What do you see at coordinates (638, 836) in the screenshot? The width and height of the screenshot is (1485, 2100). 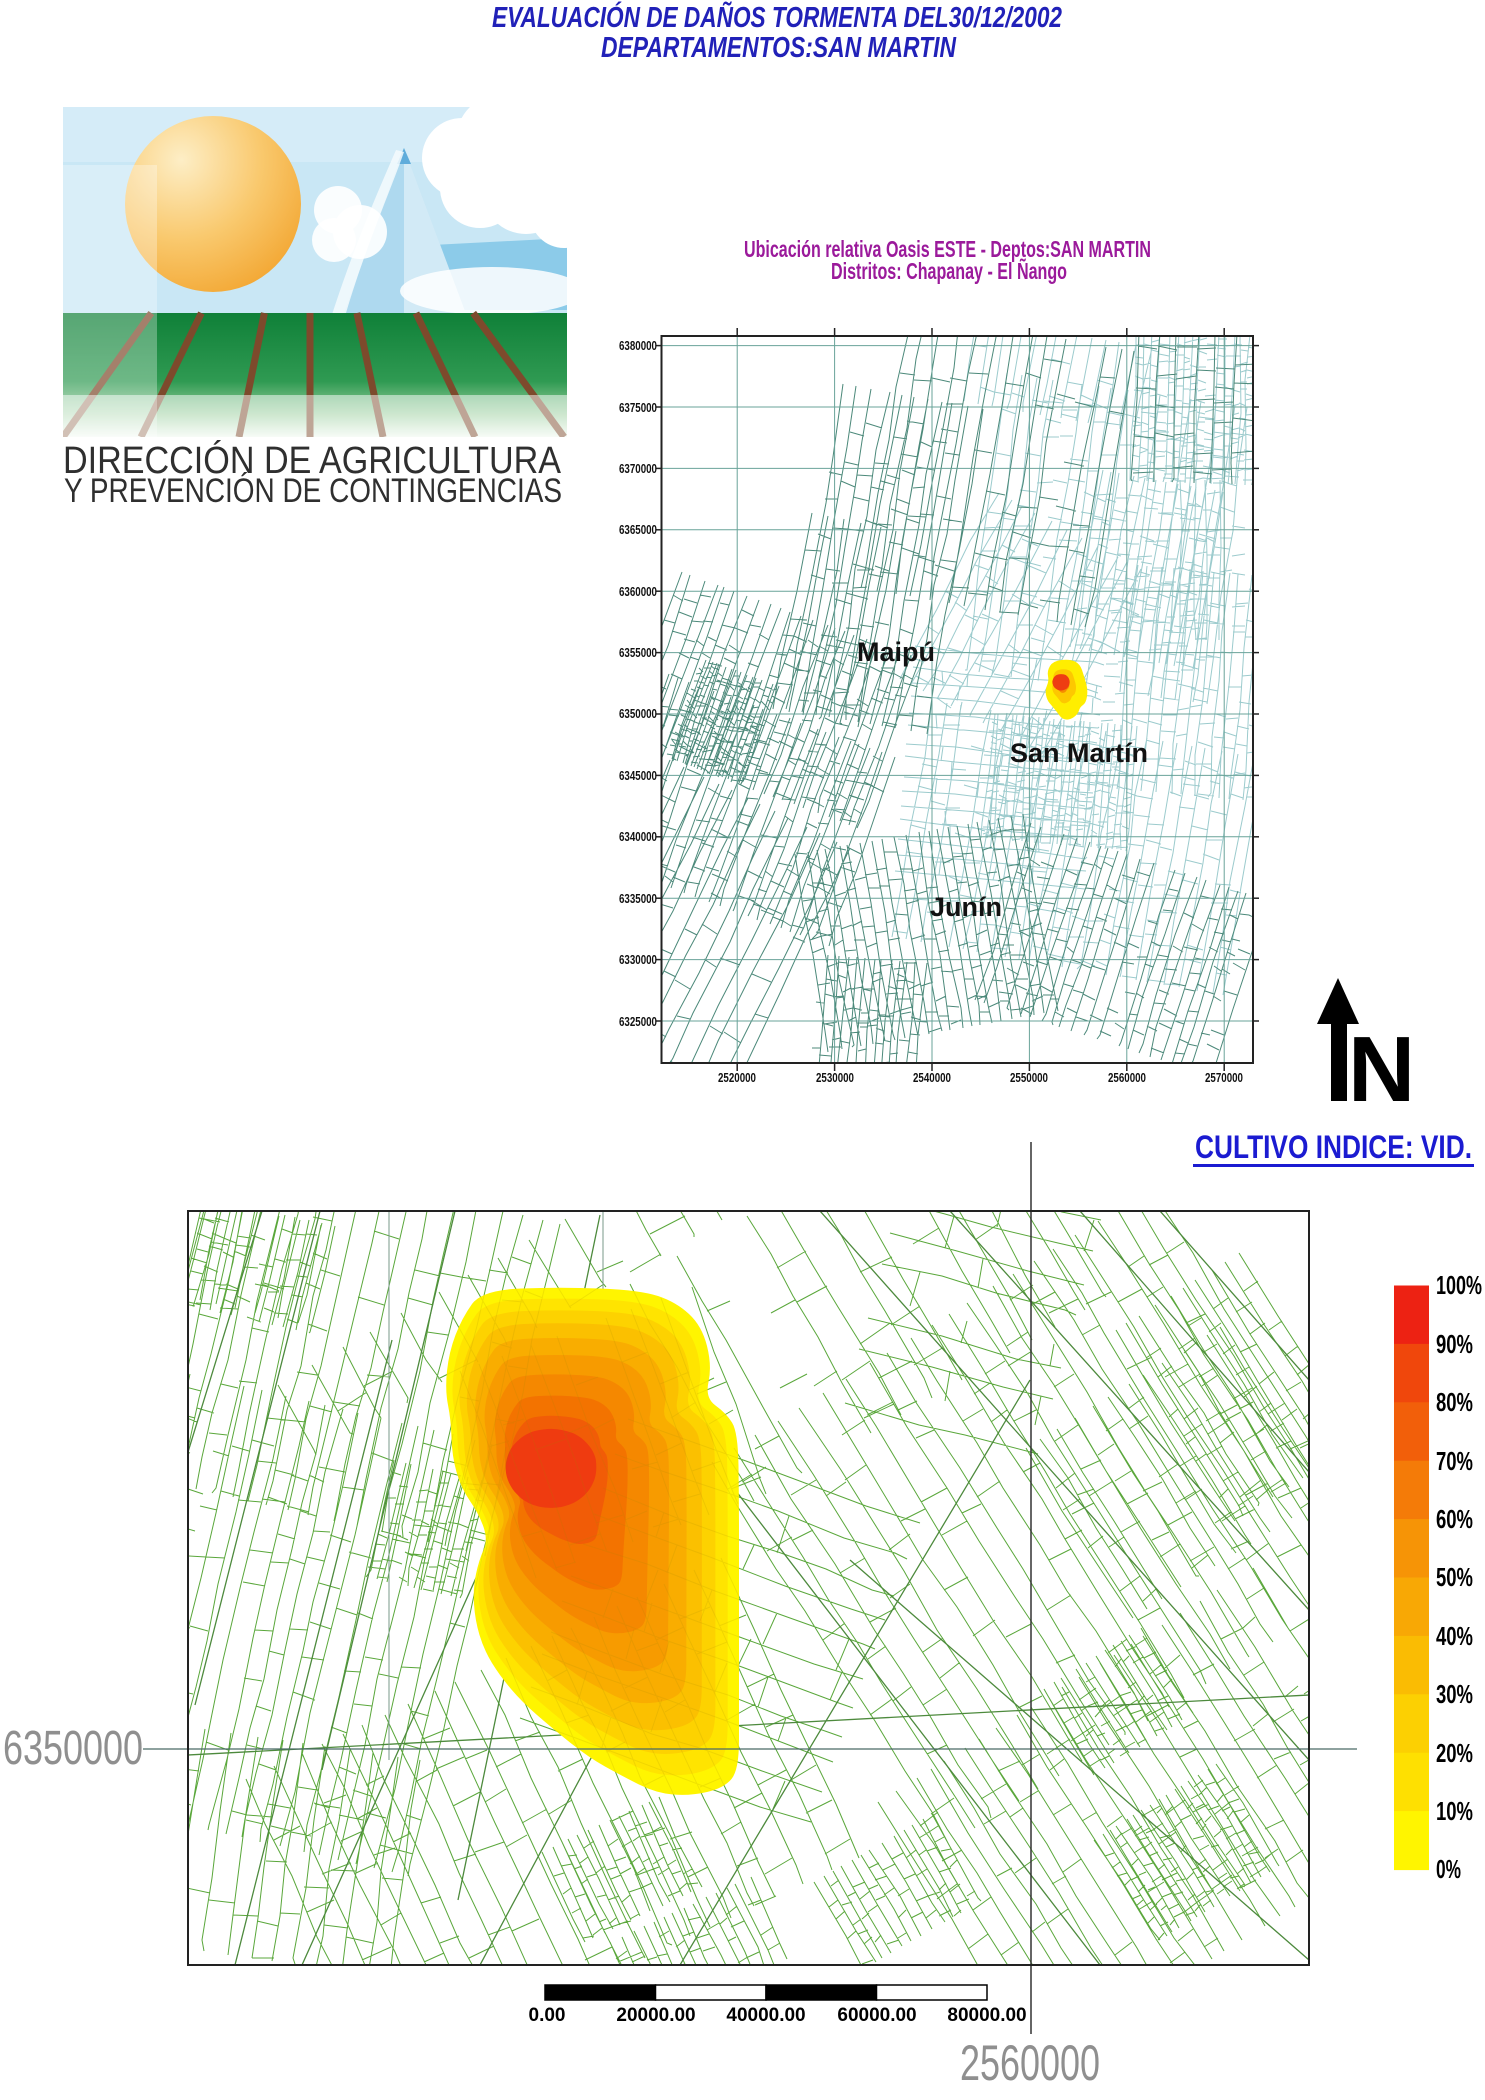 I see `svg-text: 6340000` at bounding box center [638, 836].